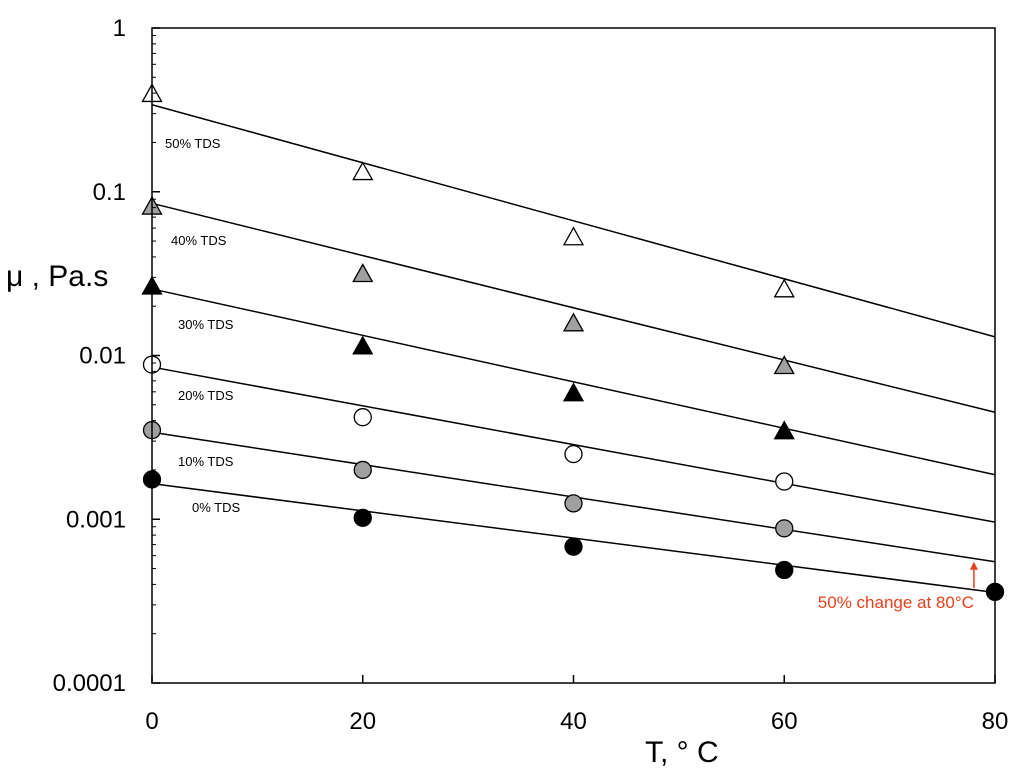 The height and width of the screenshot is (777, 1023). I want to click on series-label: 10% TDS, so click(206, 461).